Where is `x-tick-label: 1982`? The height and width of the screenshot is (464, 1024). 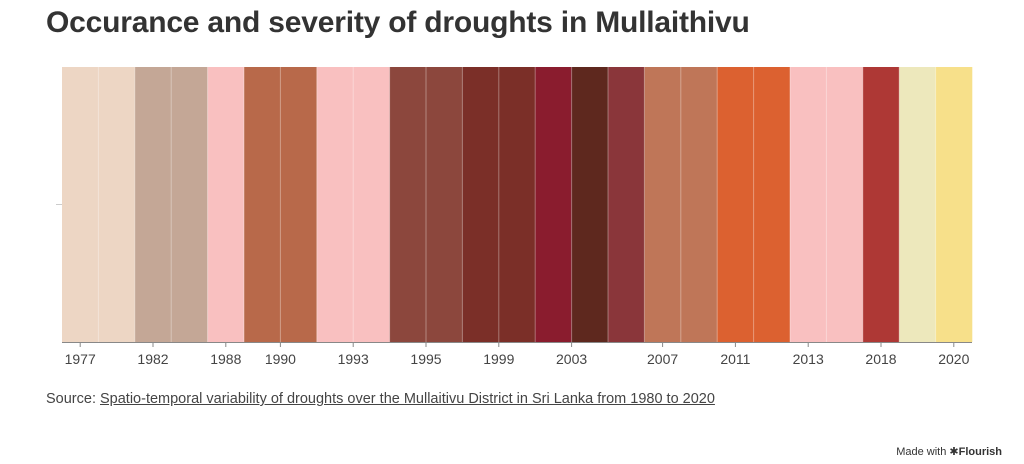
x-tick-label: 1982 is located at coordinates (152, 359).